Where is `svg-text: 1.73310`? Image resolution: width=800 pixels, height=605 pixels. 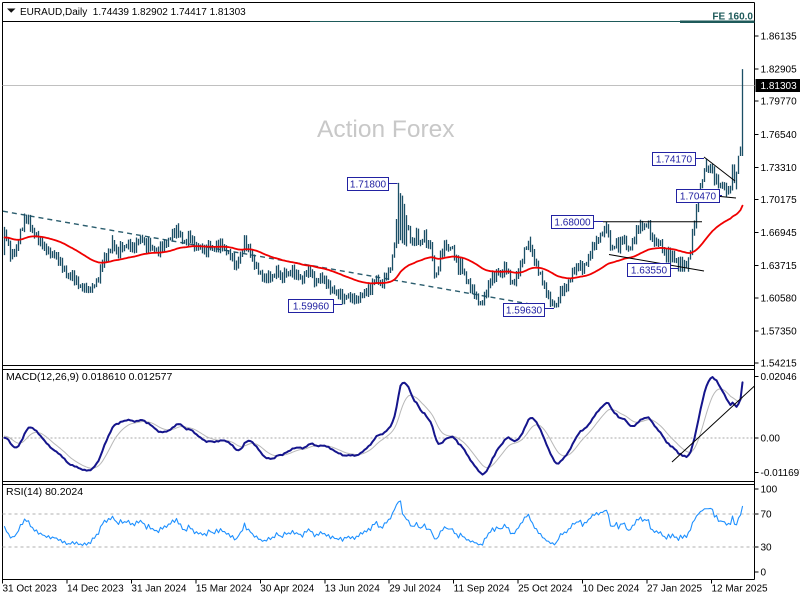 svg-text: 1.73310 is located at coordinates (779, 168).